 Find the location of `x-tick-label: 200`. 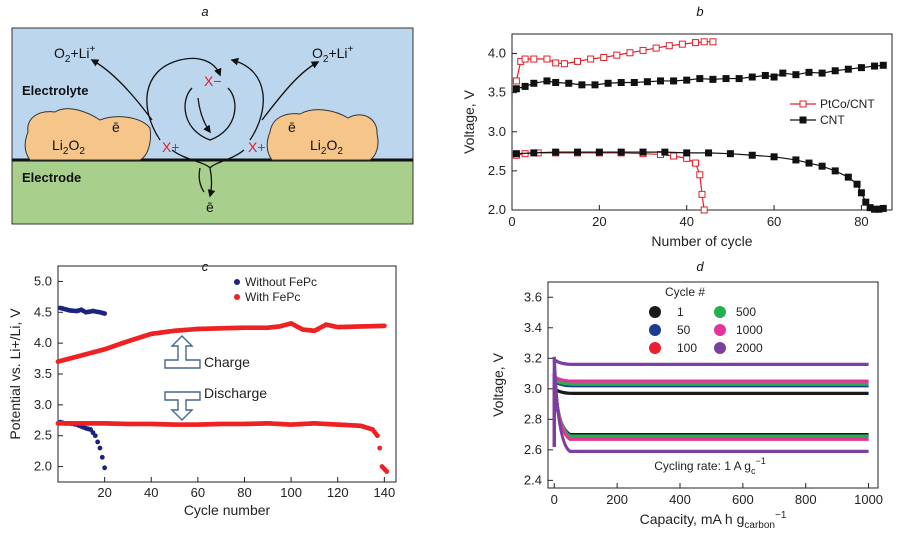

x-tick-label: 200 is located at coordinates (617, 499).